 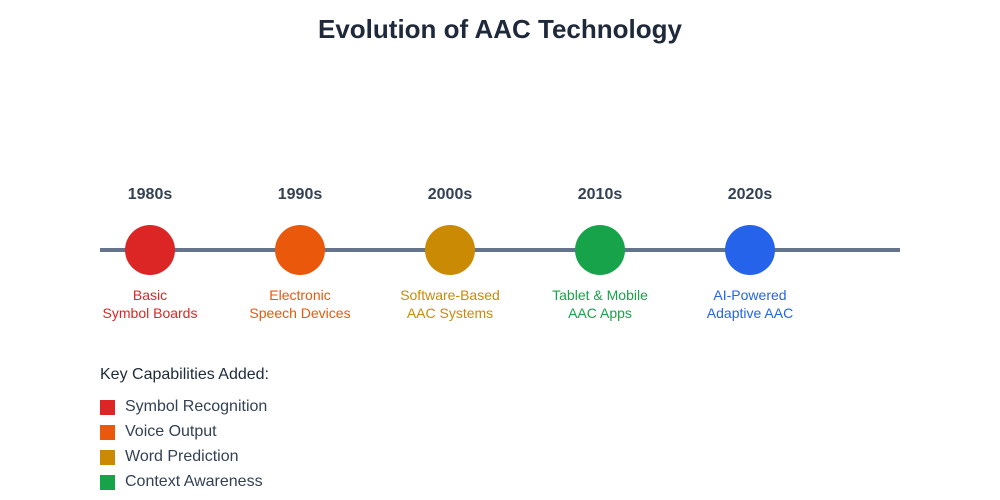 I want to click on timeline-label: Basic Symbol Boards, so click(x=150, y=304).